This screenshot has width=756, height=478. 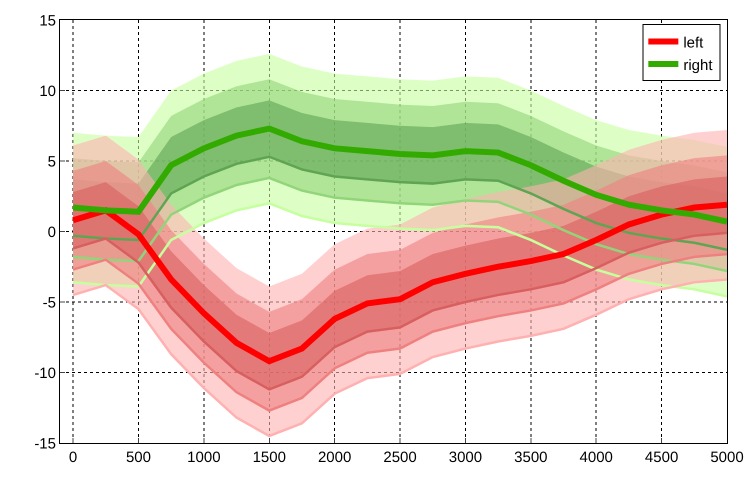 What do you see at coordinates (465, 457) in the screenshot?
I see `x-tick-label: 3000` at bounding box center [465, 457].